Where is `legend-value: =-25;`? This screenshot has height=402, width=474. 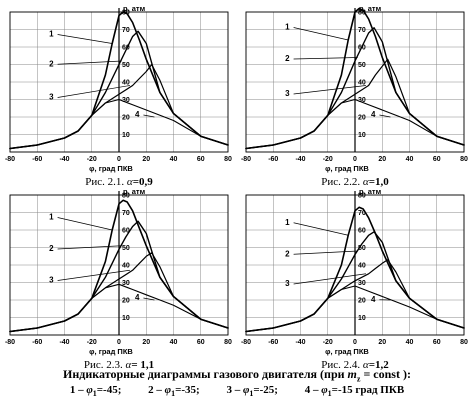
legend-value: =-25; is located at coordinates (265, 390).